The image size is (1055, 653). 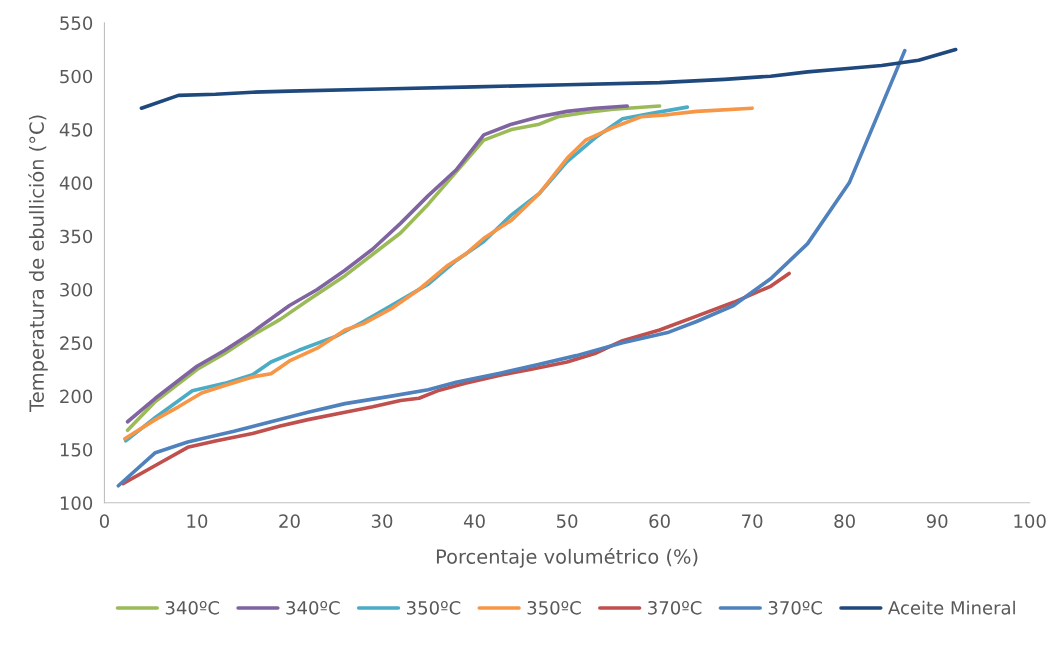 What do you see at coordinates (567, 521) in the screenshot?
I see `x-tick-label: 50` at bounding box center [567, 521].